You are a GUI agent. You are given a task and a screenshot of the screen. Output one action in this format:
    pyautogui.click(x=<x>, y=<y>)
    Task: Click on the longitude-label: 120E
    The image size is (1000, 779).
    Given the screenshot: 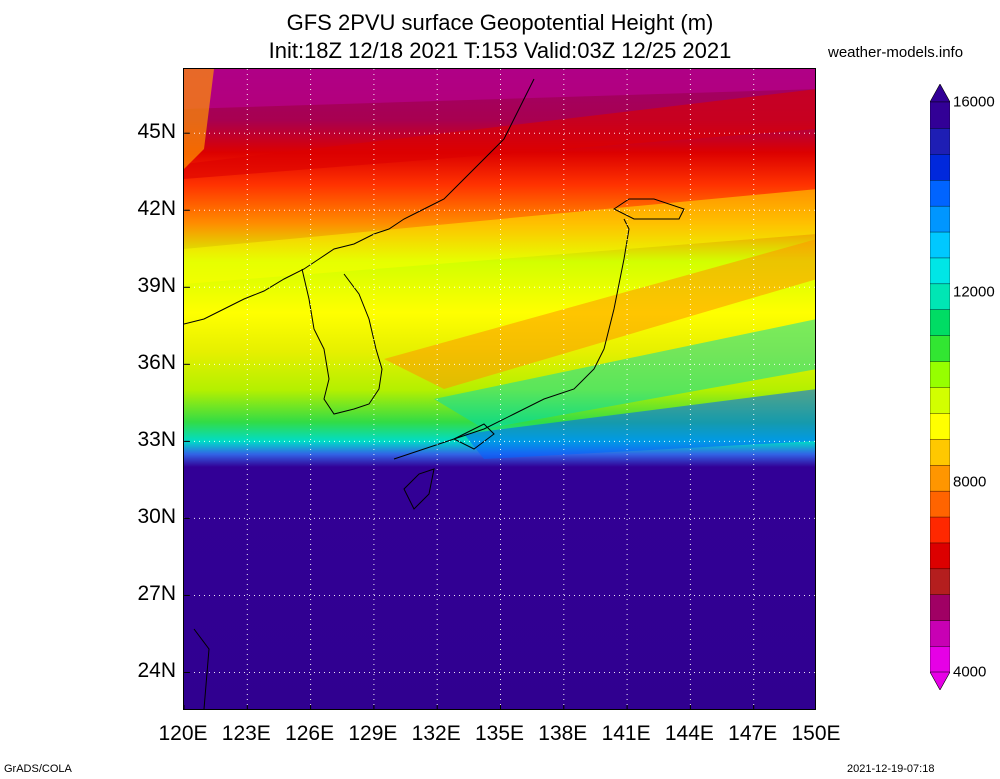 What is the action you would take?
    pyautogui.click(x=183, y=733)
    